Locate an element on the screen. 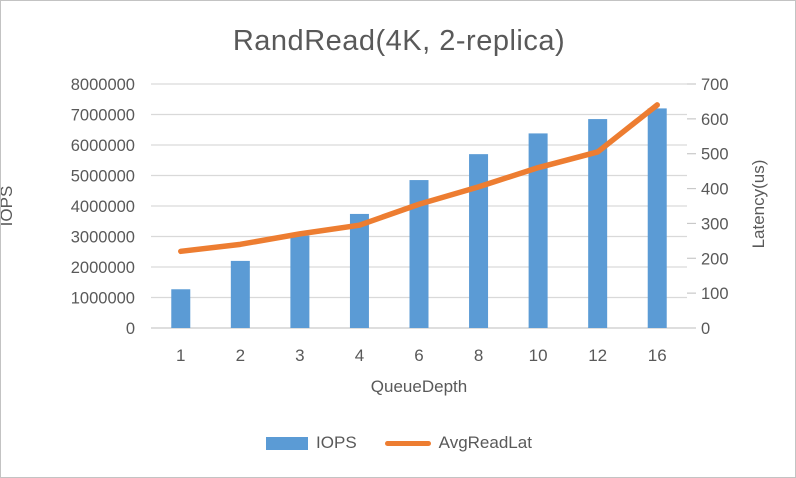  svg-text: 8000000 is located at coordinates (103, 85).